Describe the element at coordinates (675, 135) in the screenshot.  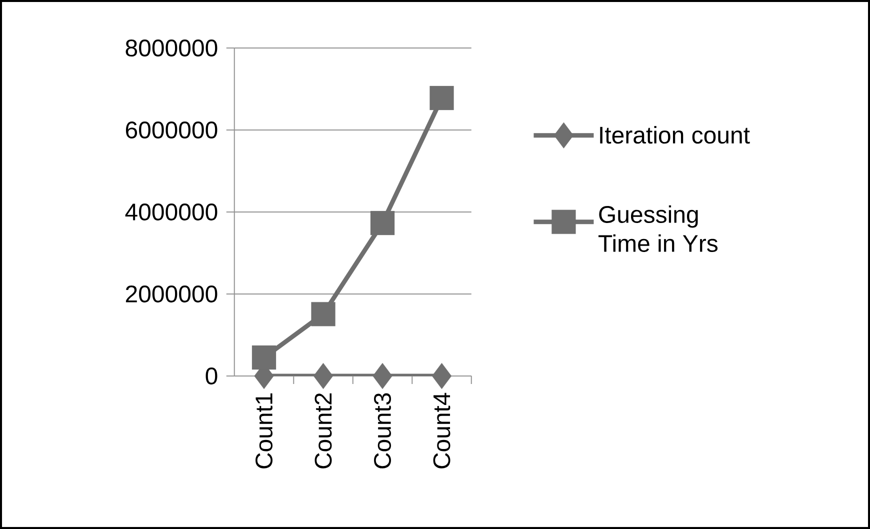
I see `legend-label: Iteration count` at that location.